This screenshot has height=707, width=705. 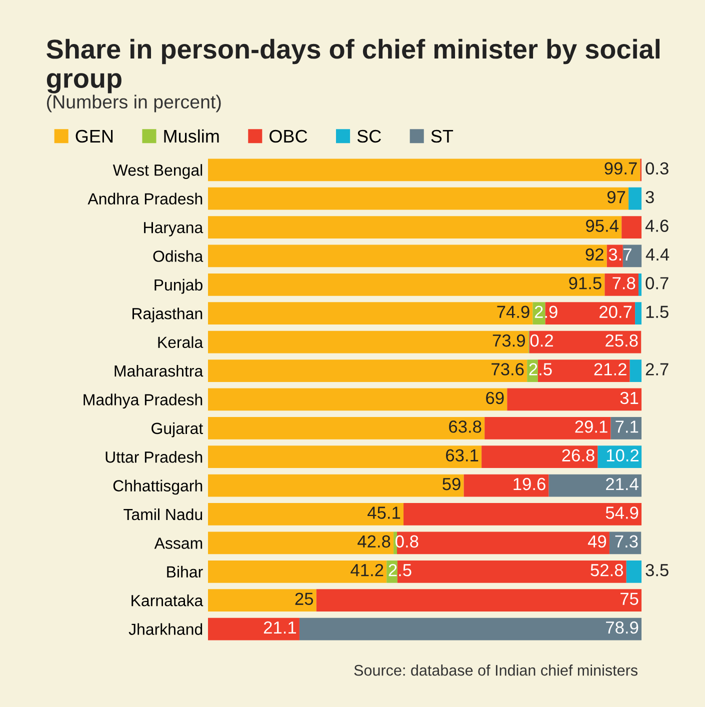 I want to click on data-label: 25.8, so click(x=622, y=340).